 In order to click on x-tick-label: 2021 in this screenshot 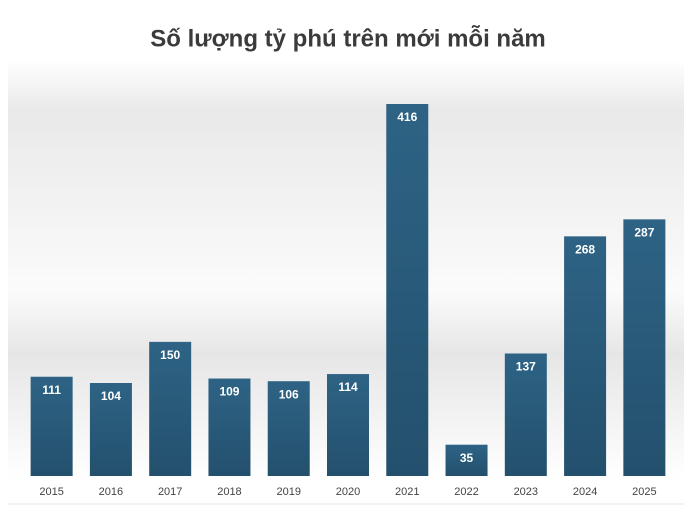, I will do `click(407, 492)`.